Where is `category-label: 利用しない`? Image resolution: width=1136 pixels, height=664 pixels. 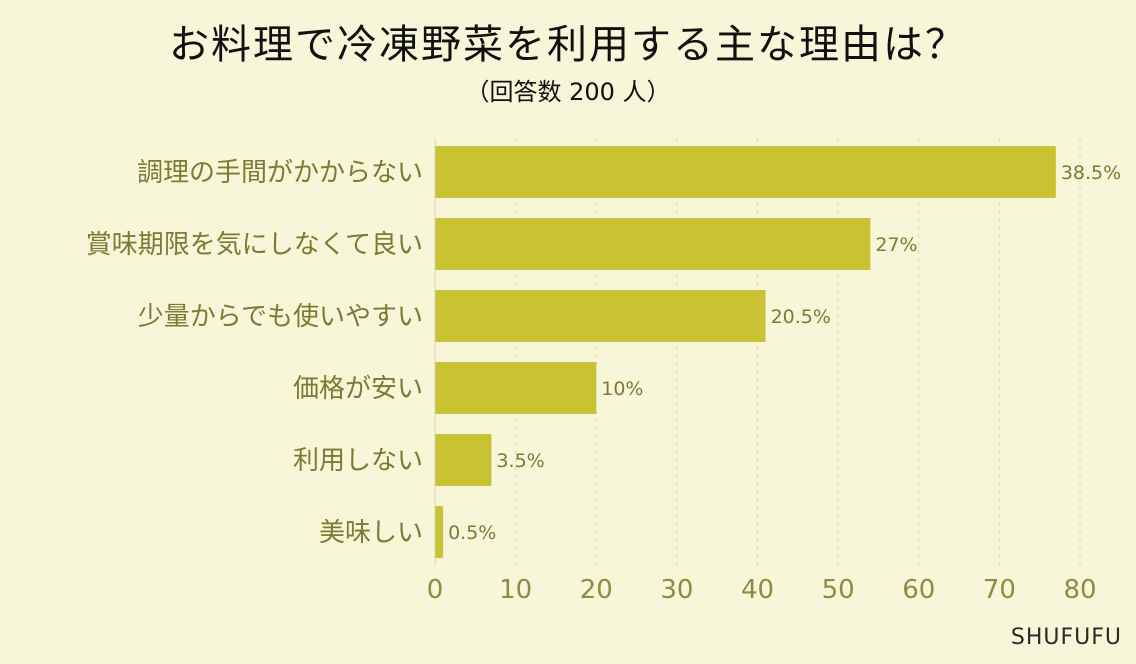 category-label: 利用しない is located at coordinates (358, 461).